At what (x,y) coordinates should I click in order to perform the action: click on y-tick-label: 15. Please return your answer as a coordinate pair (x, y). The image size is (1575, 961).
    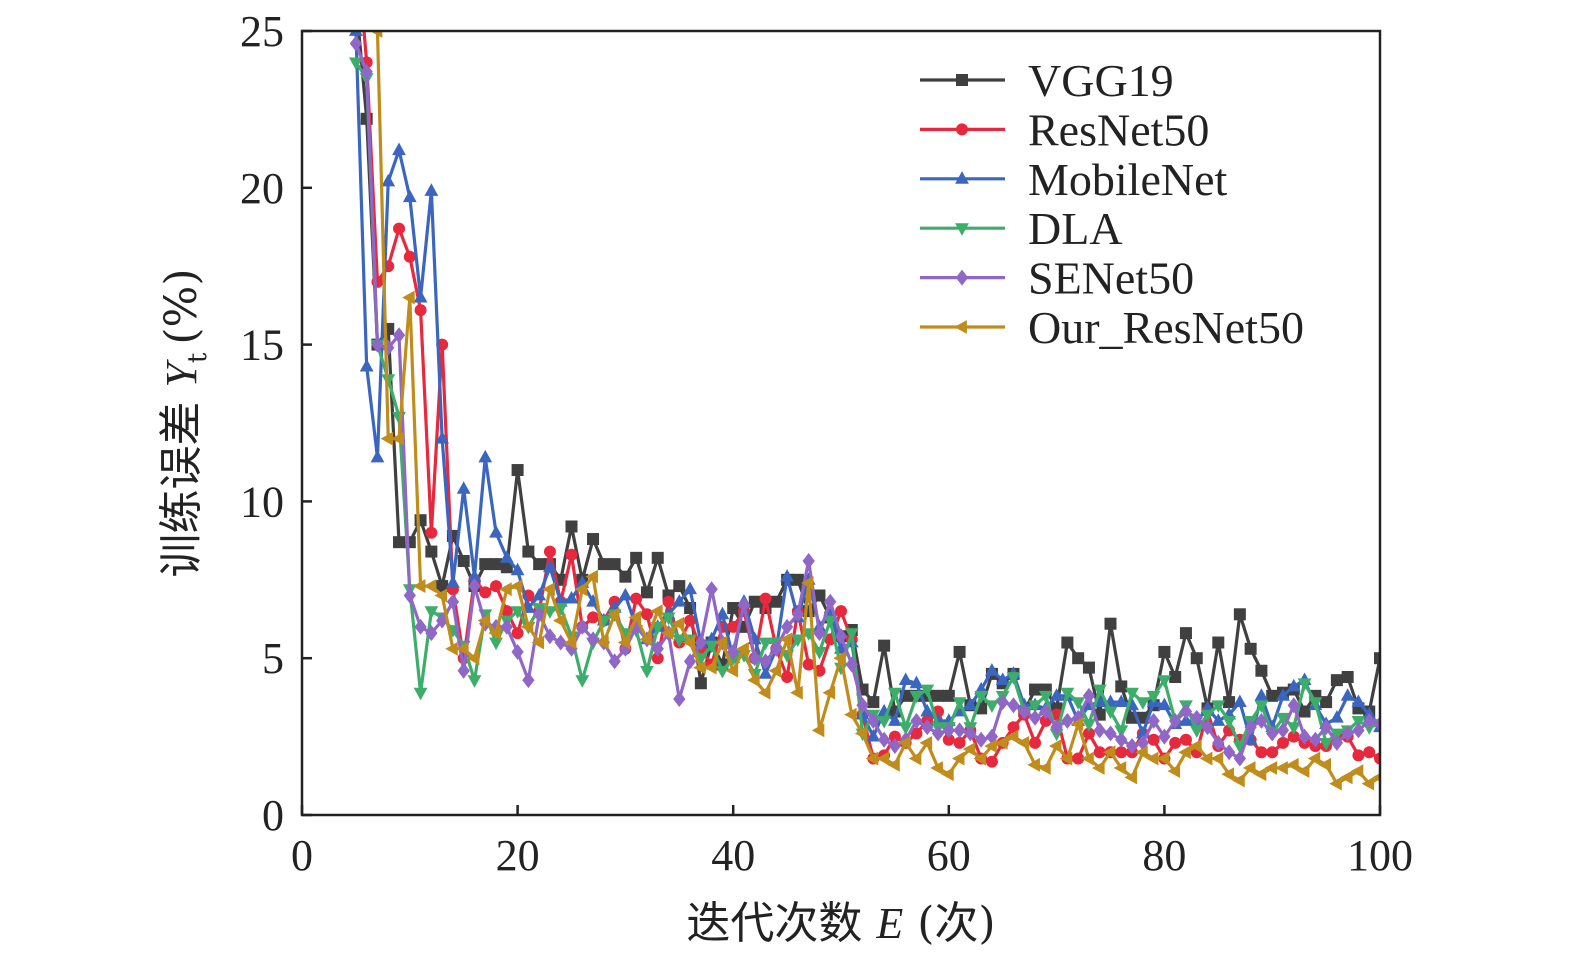
    Looking at the image, I should click on (262, 345).